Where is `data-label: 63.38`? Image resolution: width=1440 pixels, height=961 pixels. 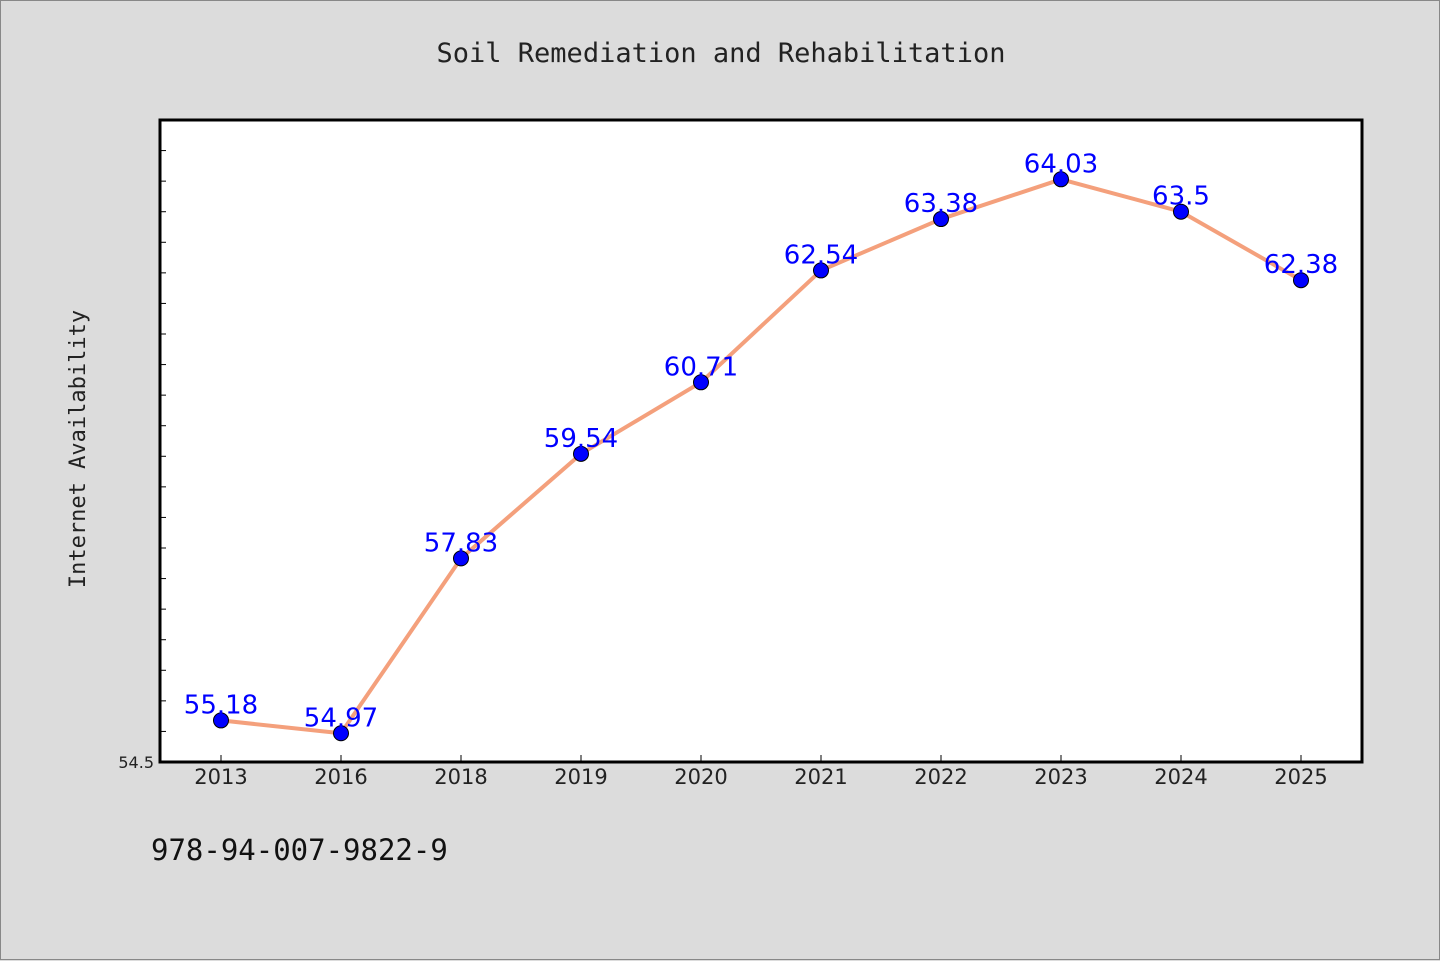
data-label: 63.38 is located at coordinates (941, 204).